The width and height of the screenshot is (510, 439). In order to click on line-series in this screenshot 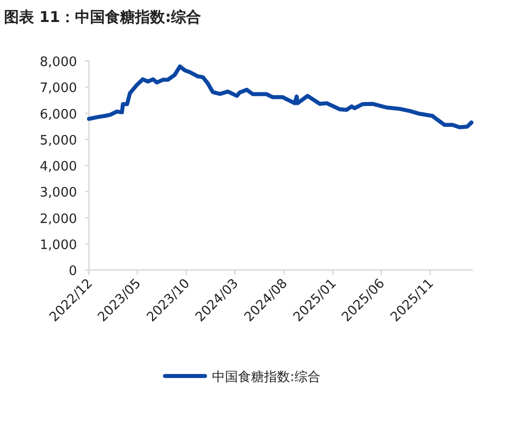, I will do `click(280, 97)`.